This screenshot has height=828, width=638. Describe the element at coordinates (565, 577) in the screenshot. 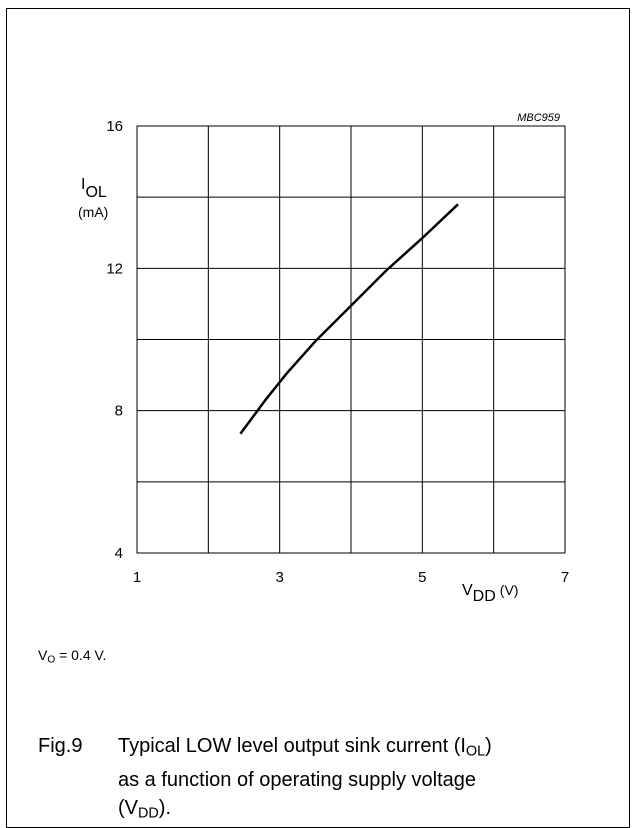

I see `x-tick-label: 7` at that location.